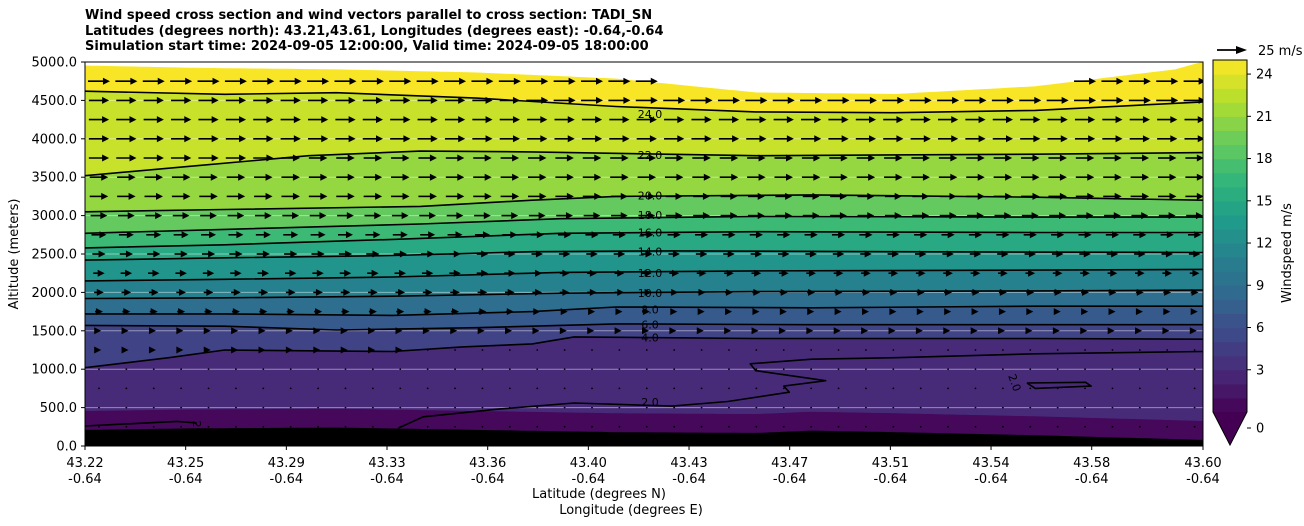 This screenshot has width=1304, height=526. What do you see at coordinates (185, 463) in the screenshot?
I see `x-tick-label-lat: 43.25` at bounding box center [185, 463].